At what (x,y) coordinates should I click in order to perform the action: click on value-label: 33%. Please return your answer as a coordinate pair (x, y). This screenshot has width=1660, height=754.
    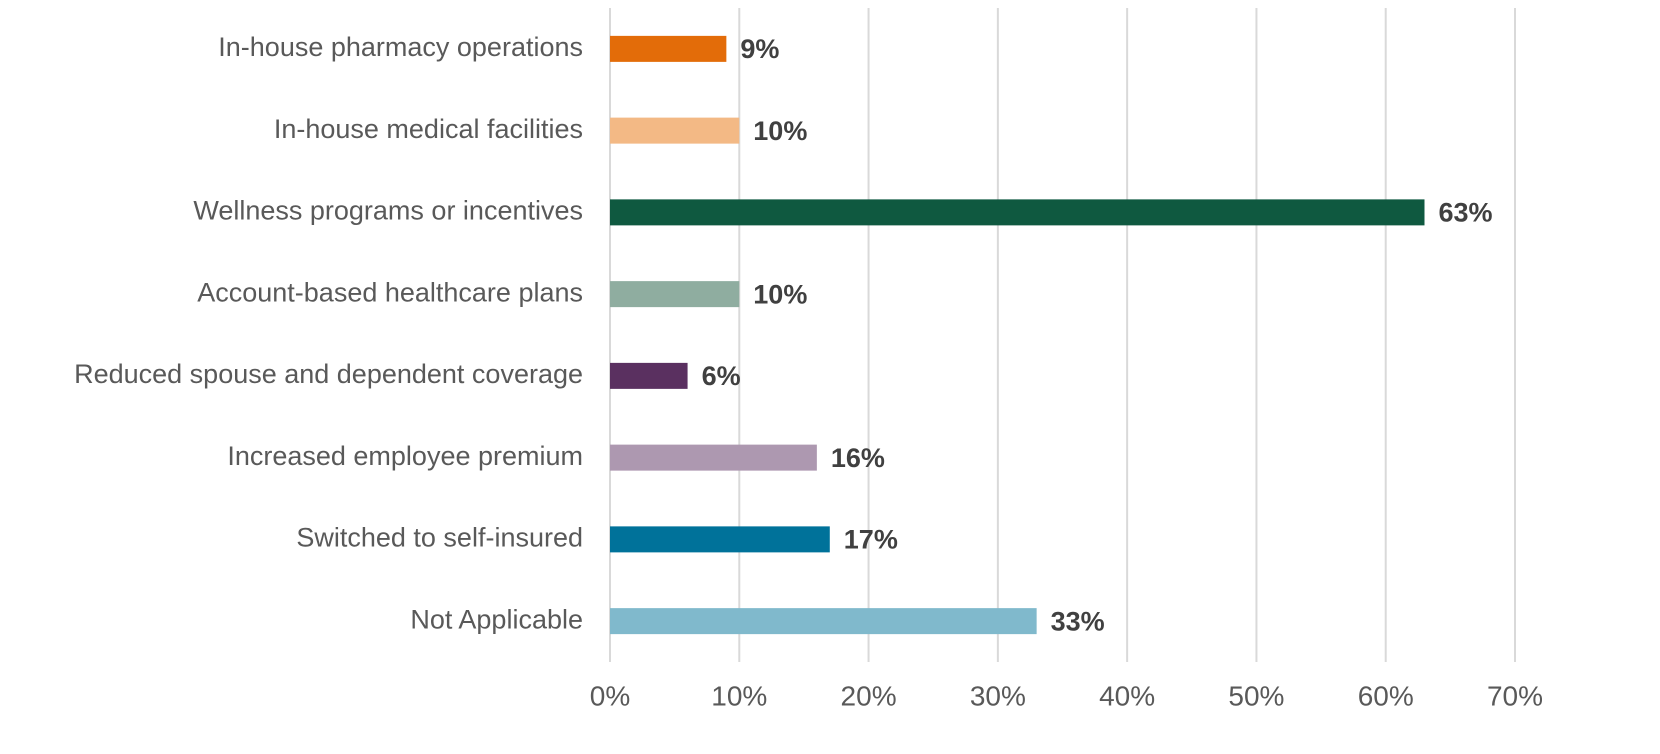
    Looking at the image, I should click on (1078, 621).